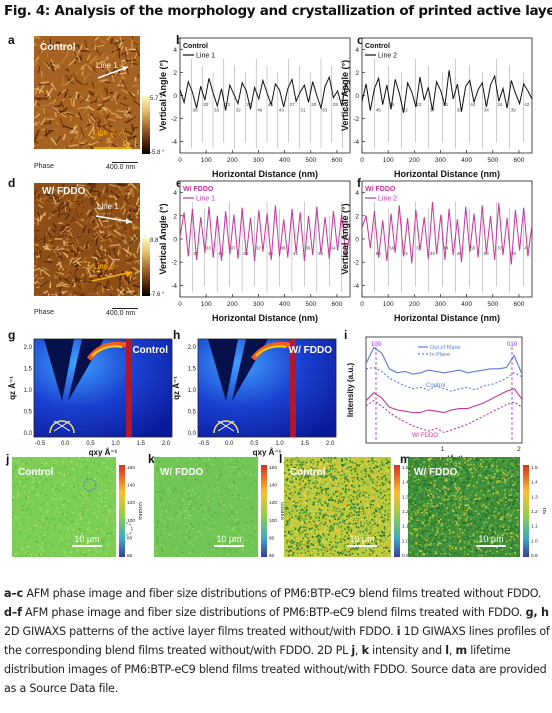 This screenshot has width=552, height=713. What do you see at coordinates (336, 160) in the screenshot?
I see `x-tick-label: 600` at bounding box center [336, 160].